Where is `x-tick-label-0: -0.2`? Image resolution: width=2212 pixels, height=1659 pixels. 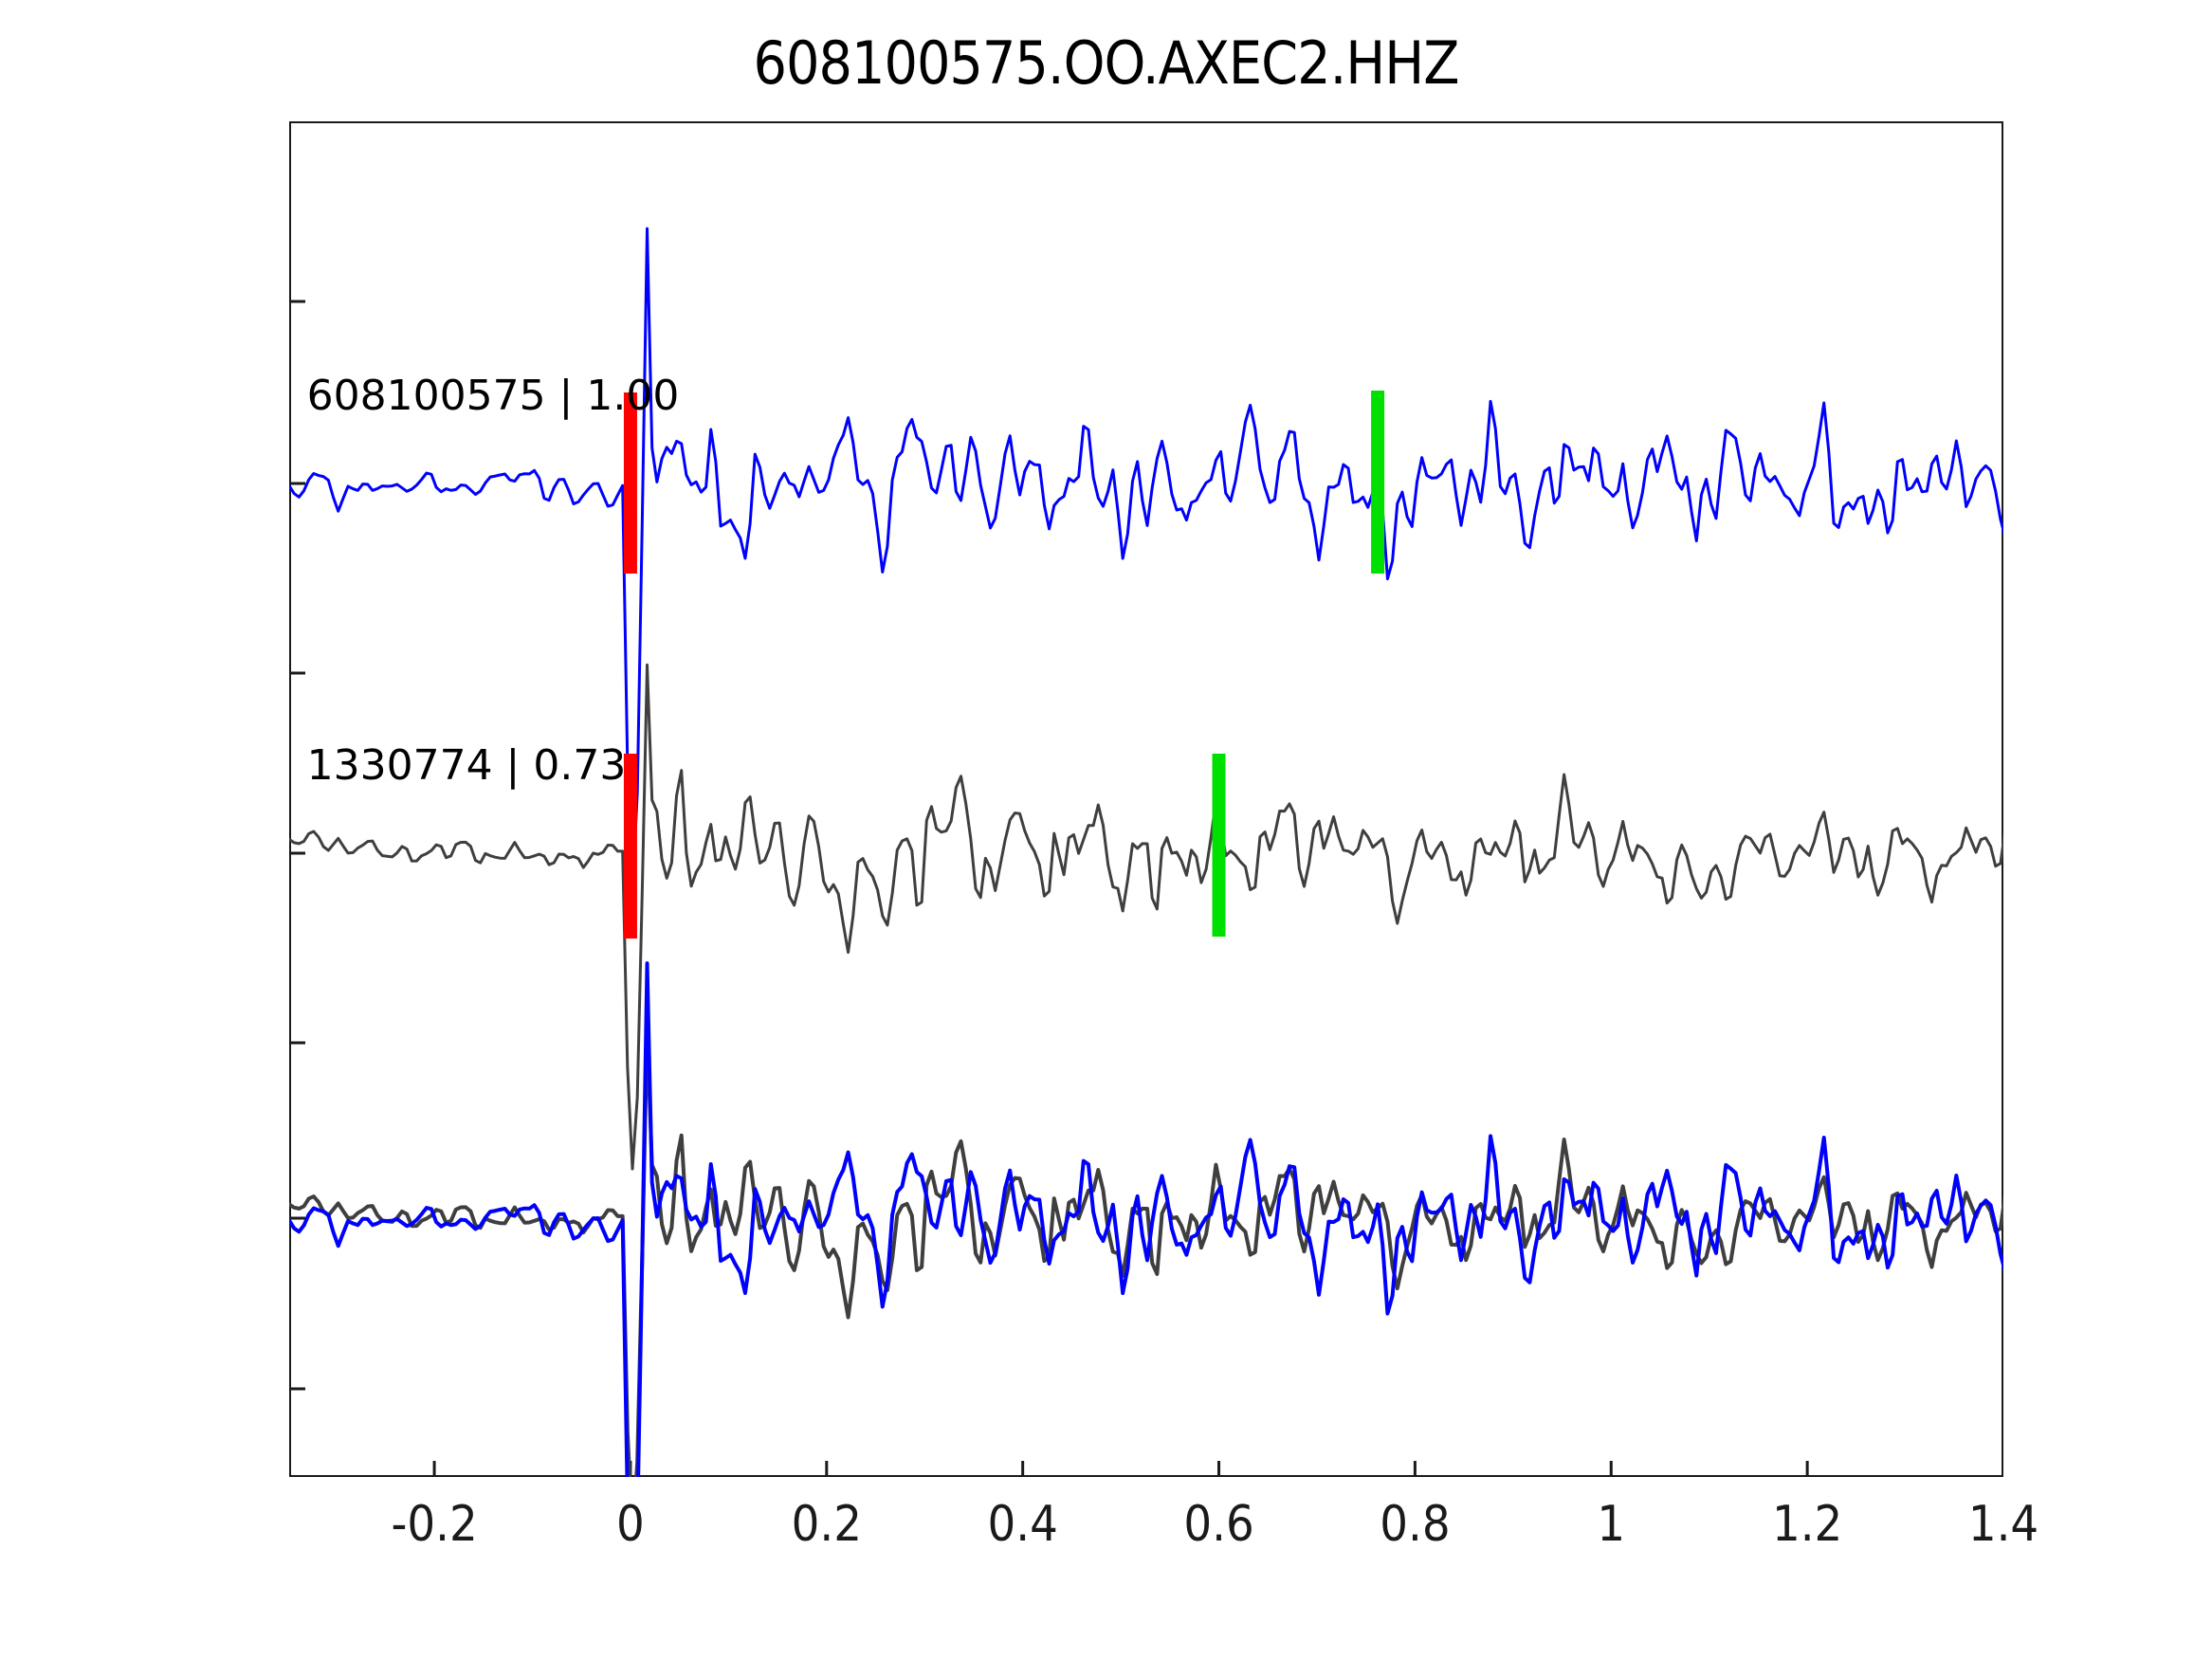 x-tick-label-0: -0.2 is located at coordinates (434, 1524).